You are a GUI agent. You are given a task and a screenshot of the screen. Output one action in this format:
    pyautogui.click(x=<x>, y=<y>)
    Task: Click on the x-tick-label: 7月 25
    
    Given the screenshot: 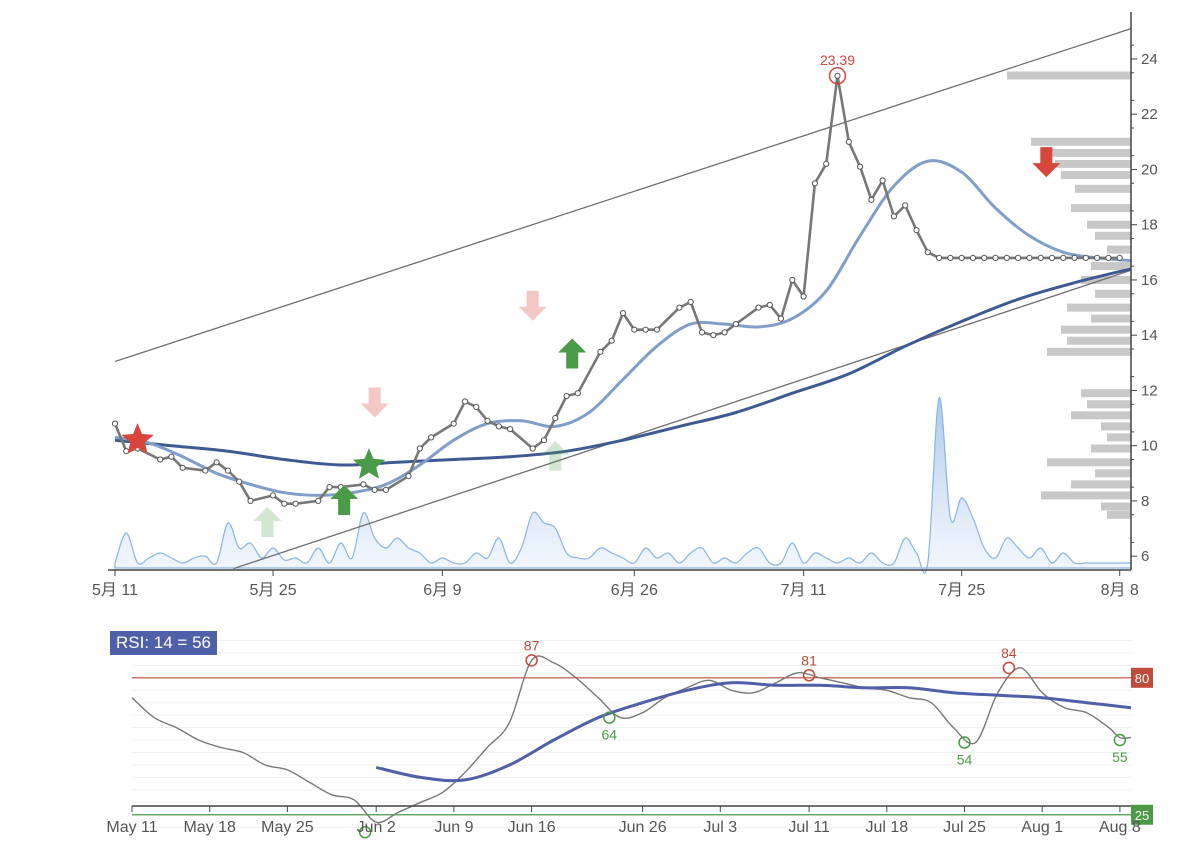 What is the action you would take?
    pyautogui.click(x=961, y=590)
    